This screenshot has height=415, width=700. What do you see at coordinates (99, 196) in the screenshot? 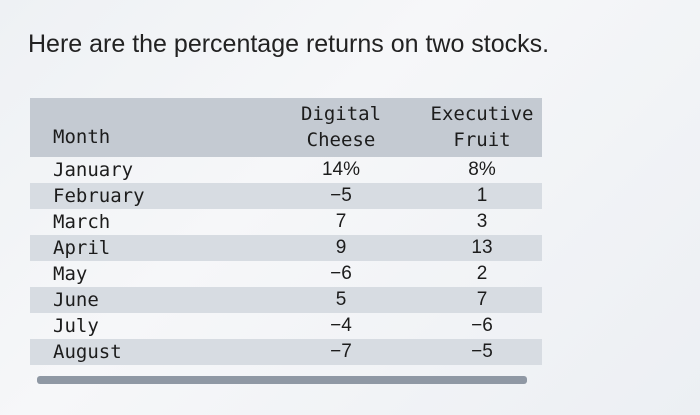
I see `month-cell: February` at bounding box center [99, 196].